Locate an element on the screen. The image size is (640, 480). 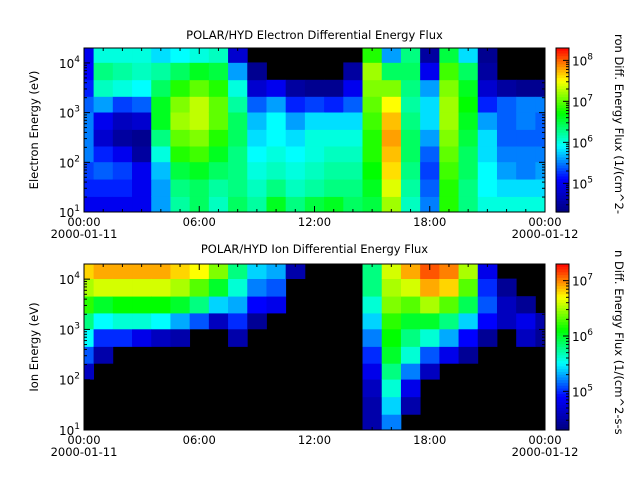
colorbar-tick-label: 105 is located at coordinates (582, 183).